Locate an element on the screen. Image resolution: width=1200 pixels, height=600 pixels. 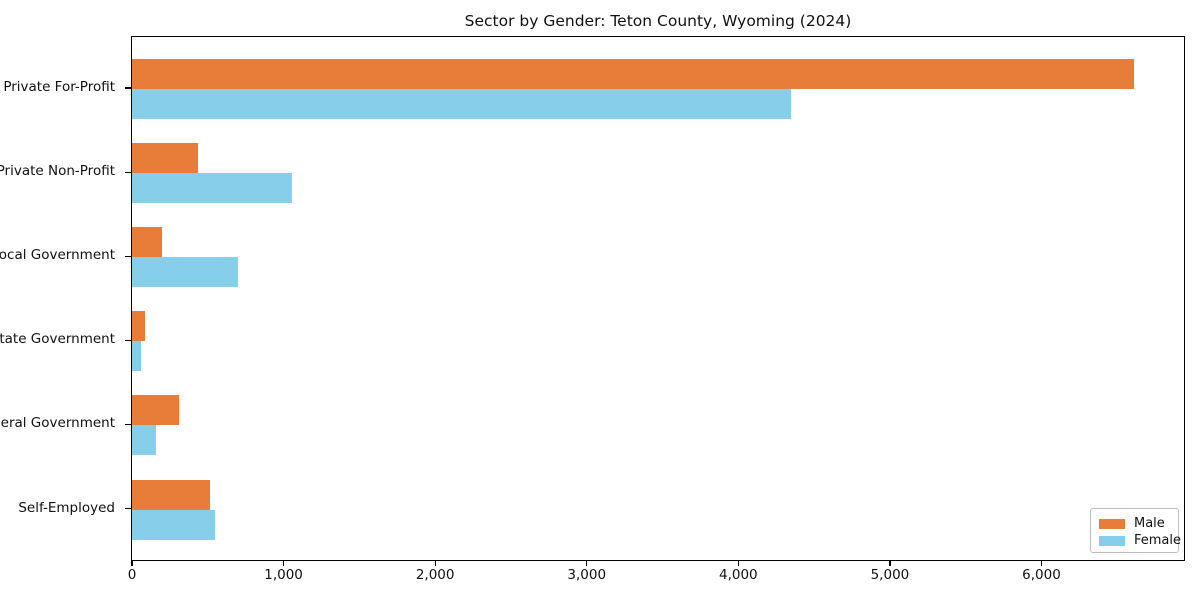
x-tick-label: 6,000 is located at coordinates (1041, 575).